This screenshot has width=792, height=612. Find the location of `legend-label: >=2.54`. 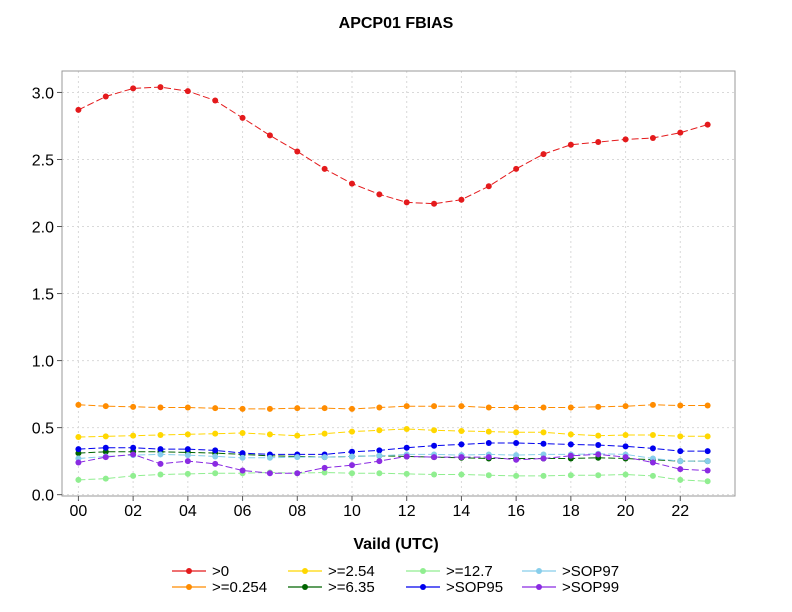

legend-label: >=2.54 is located at coordinates (351, 571).